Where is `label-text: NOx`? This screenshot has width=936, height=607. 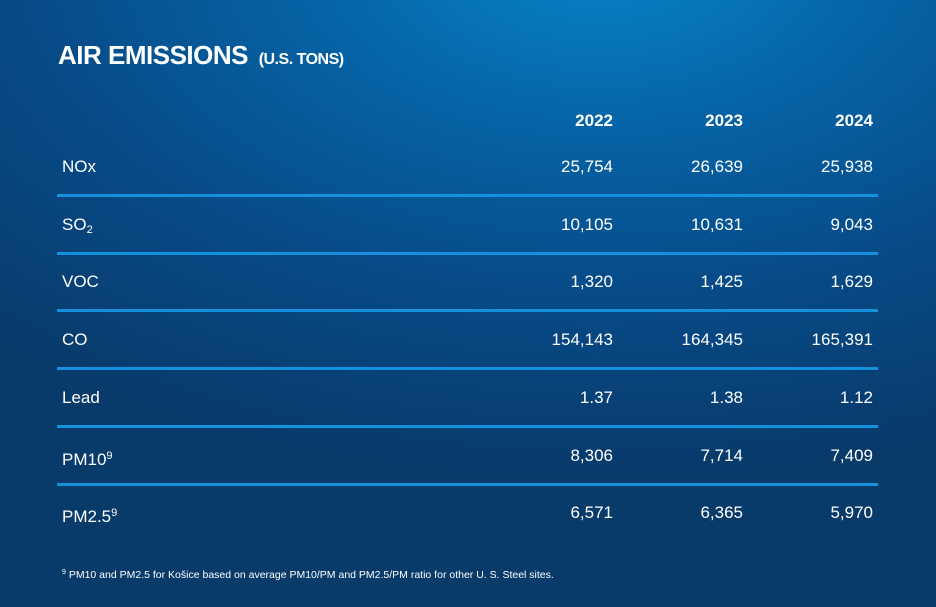
label-text: NOx is located at coordinates (79, 166).